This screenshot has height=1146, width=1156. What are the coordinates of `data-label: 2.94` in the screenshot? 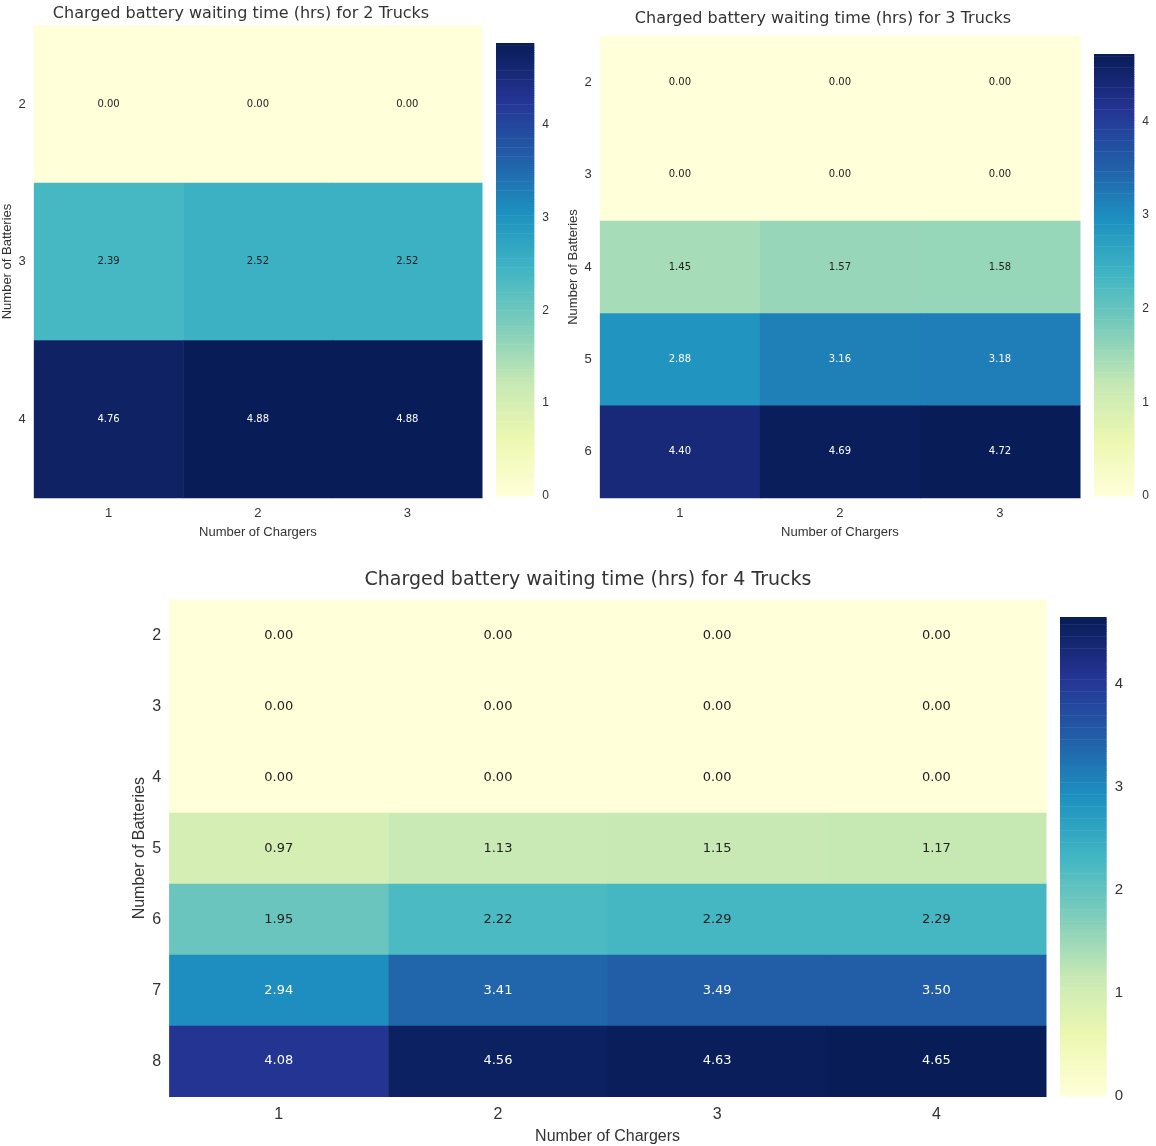 It's located at (279, 989).